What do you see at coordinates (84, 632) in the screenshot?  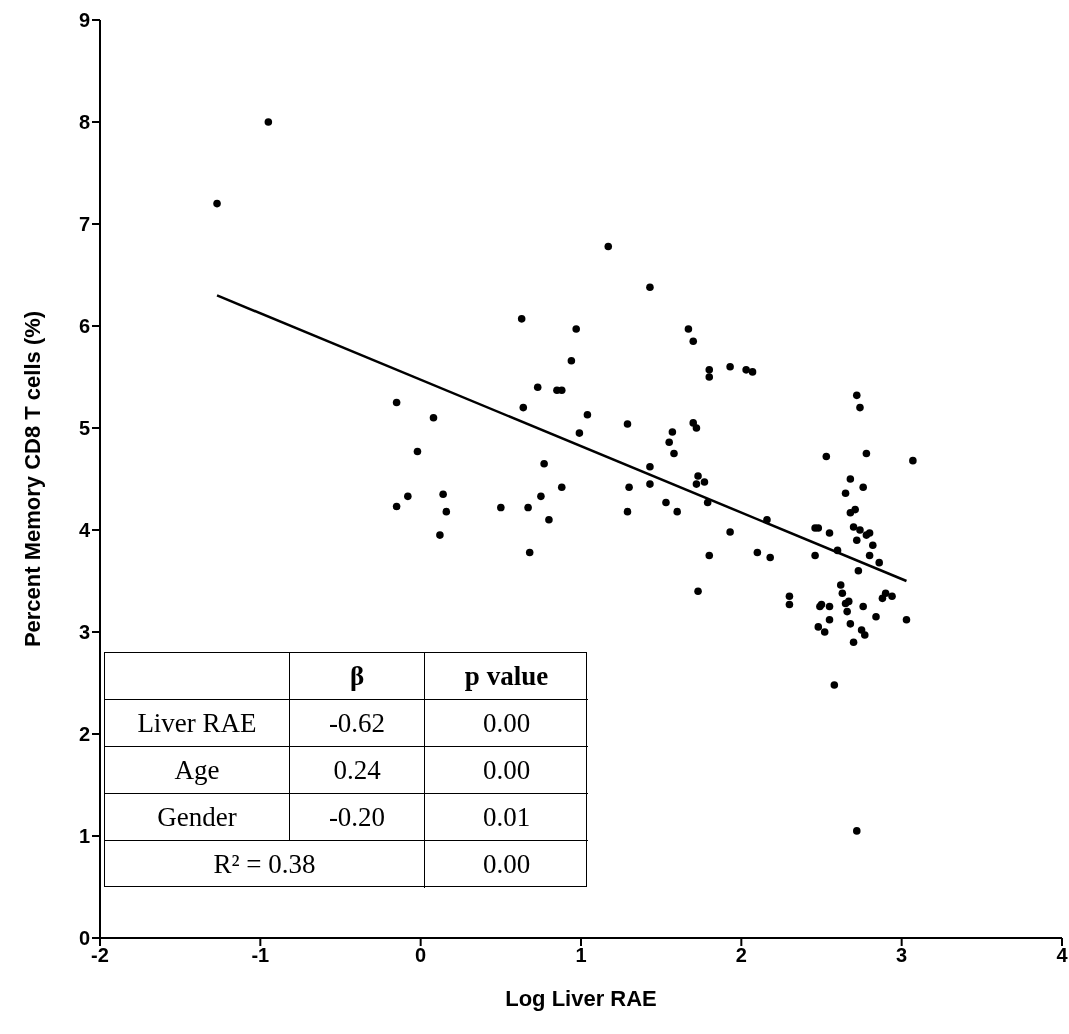 I see `y-tick-label: 3` at bounding box center [84, 632].